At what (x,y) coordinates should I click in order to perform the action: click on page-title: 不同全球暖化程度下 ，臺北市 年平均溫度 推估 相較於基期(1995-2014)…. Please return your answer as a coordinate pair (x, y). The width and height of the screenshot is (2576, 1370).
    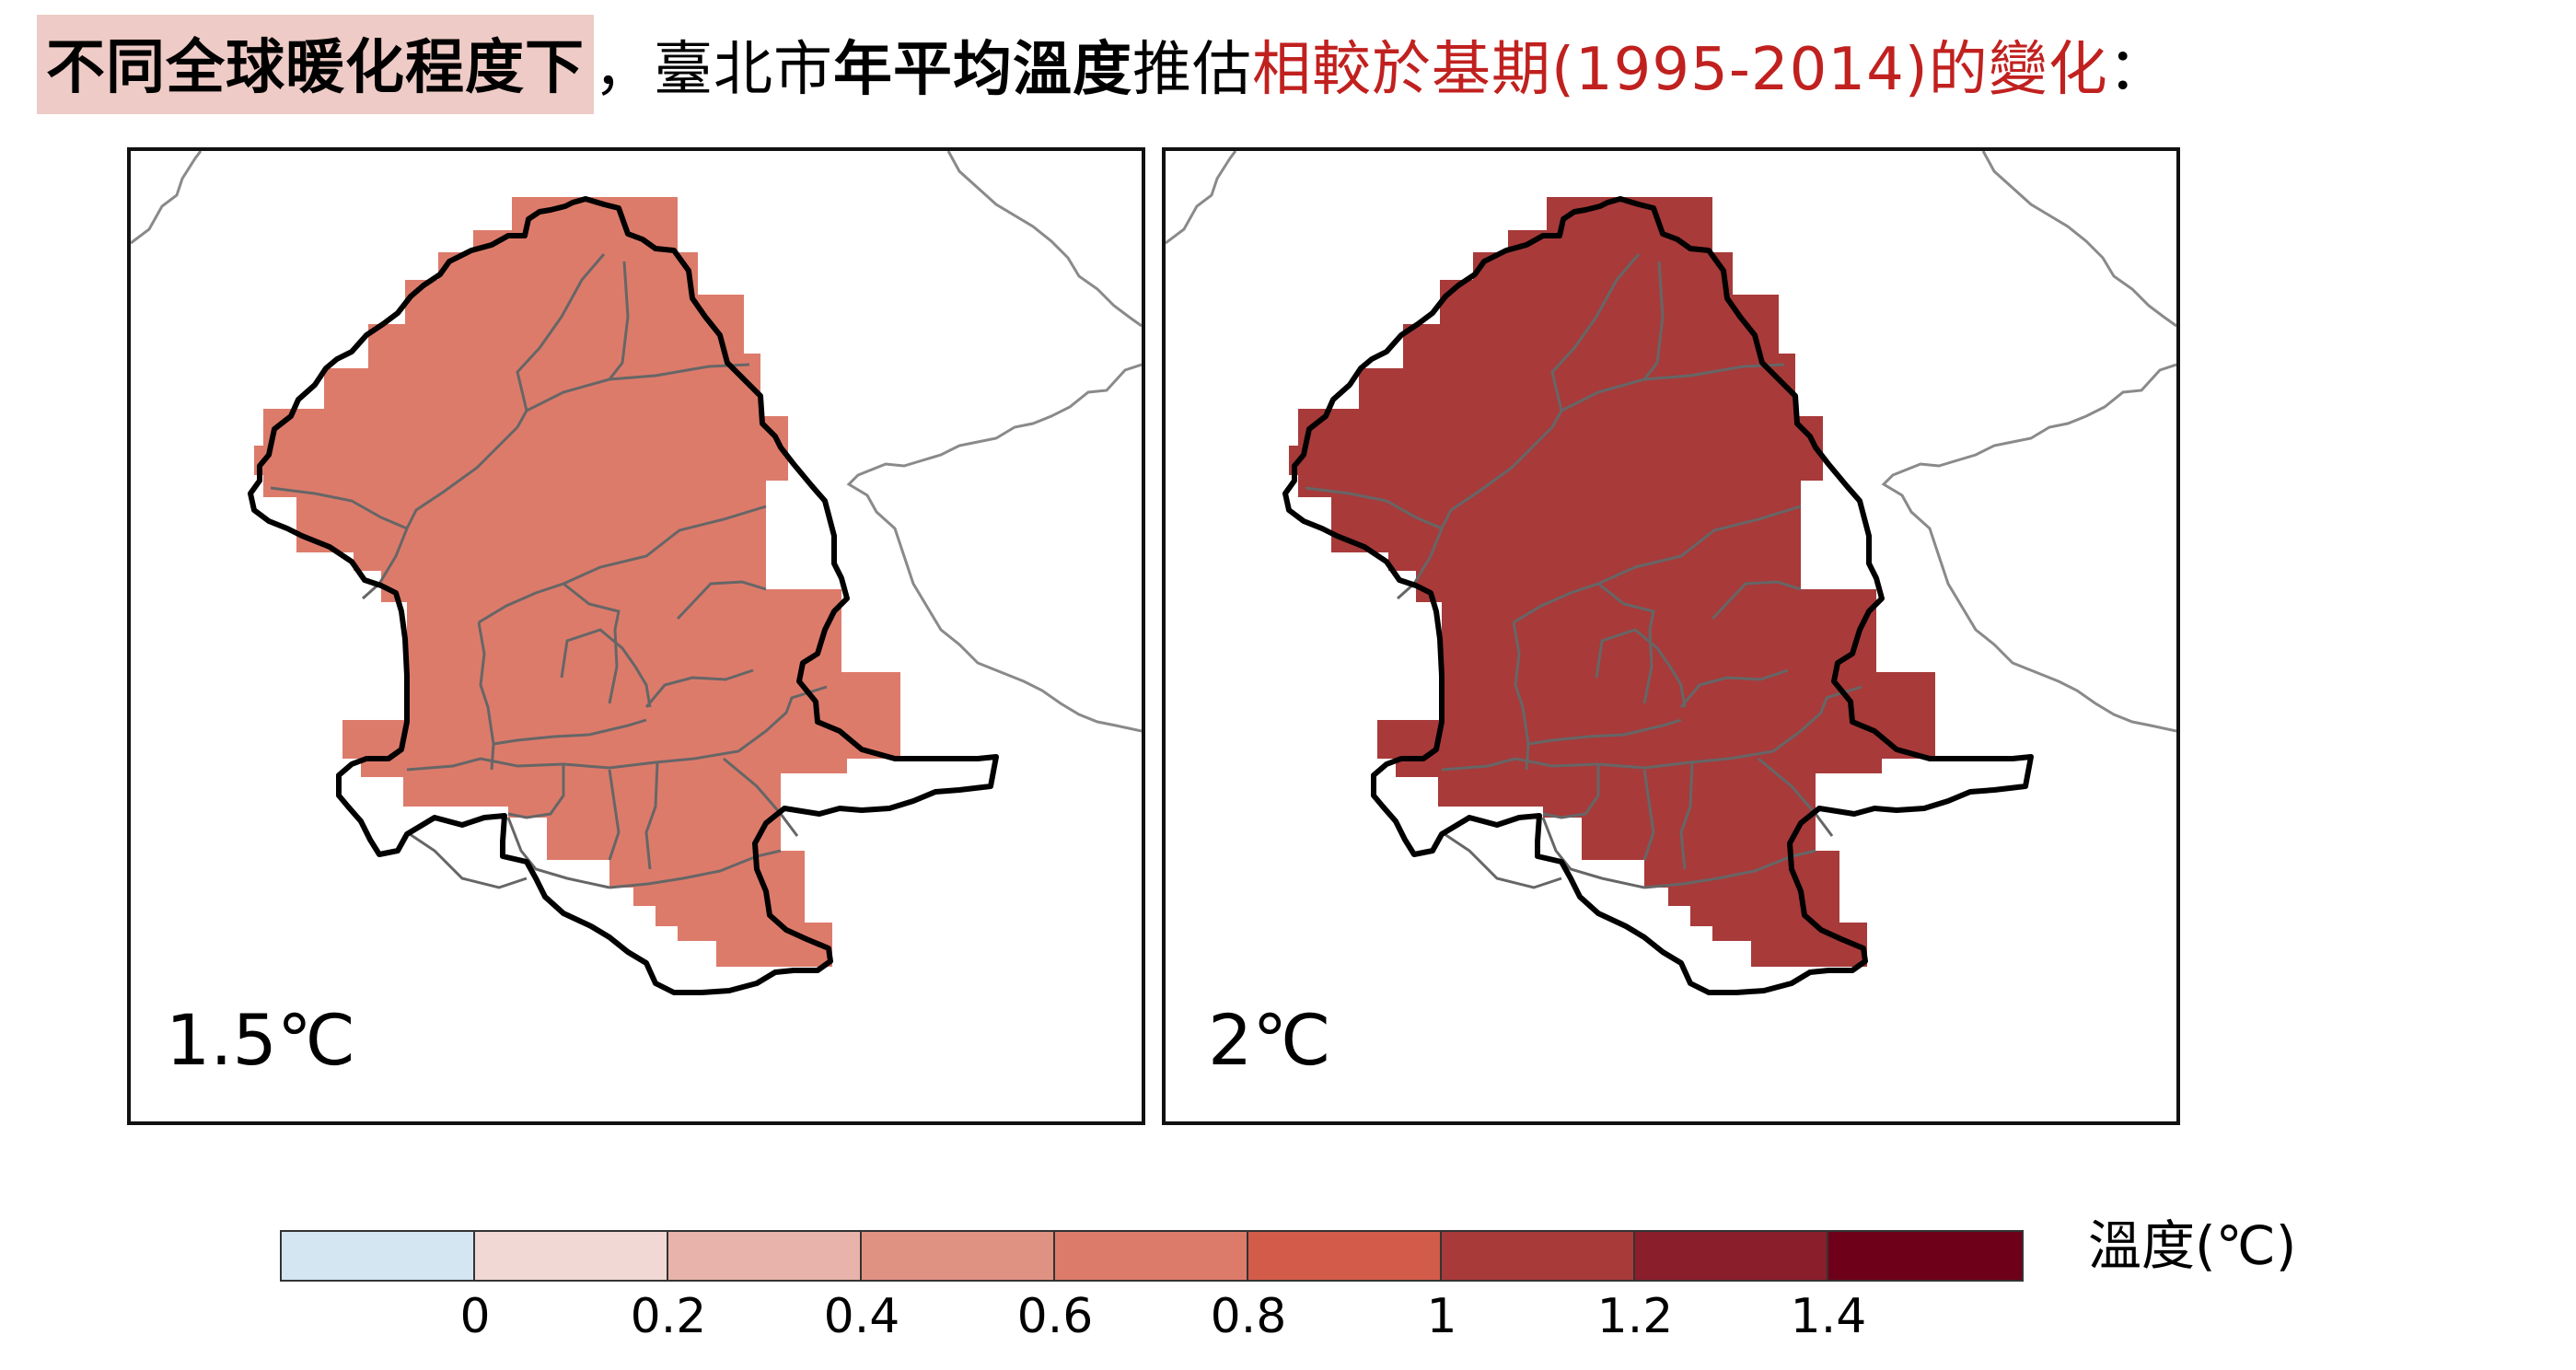
    Looking at the image, I should click on (1102, 64).